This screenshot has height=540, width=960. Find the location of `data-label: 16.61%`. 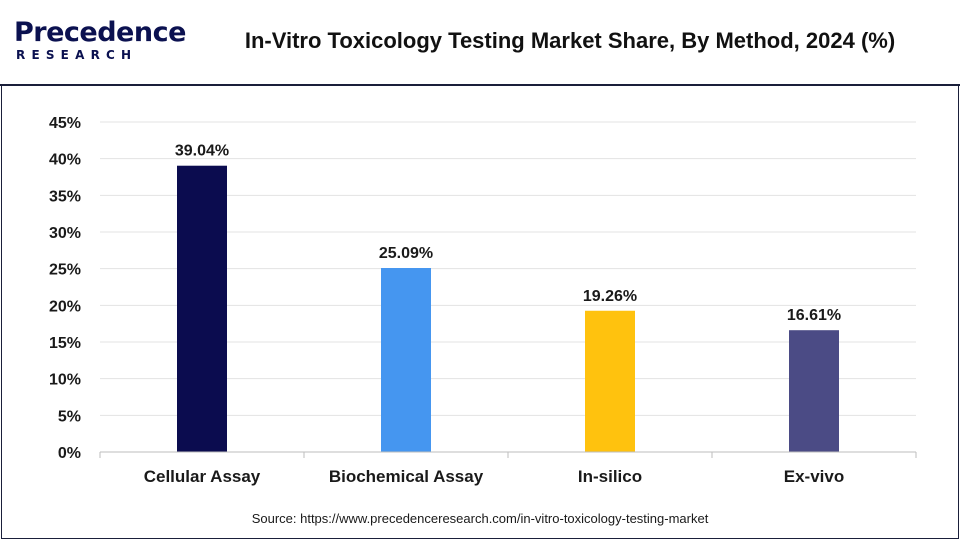

data-label: 16.61% is located at coordinates (814, 315).